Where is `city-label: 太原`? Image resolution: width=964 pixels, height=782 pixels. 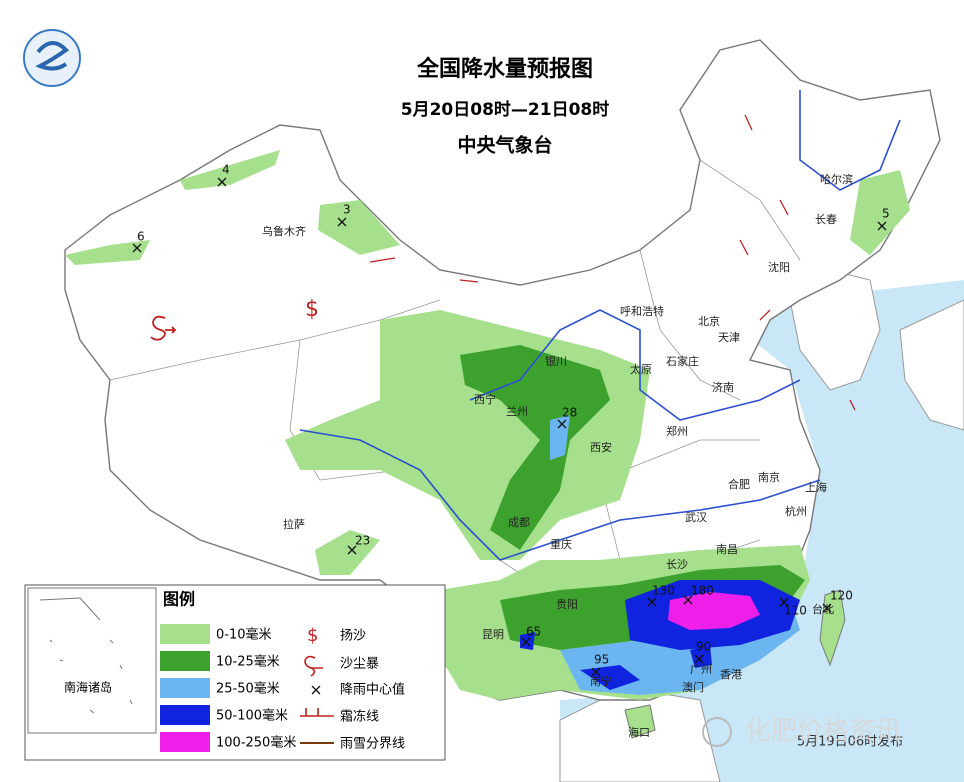
city-label: 太原 is located at coordinates (641, 369).